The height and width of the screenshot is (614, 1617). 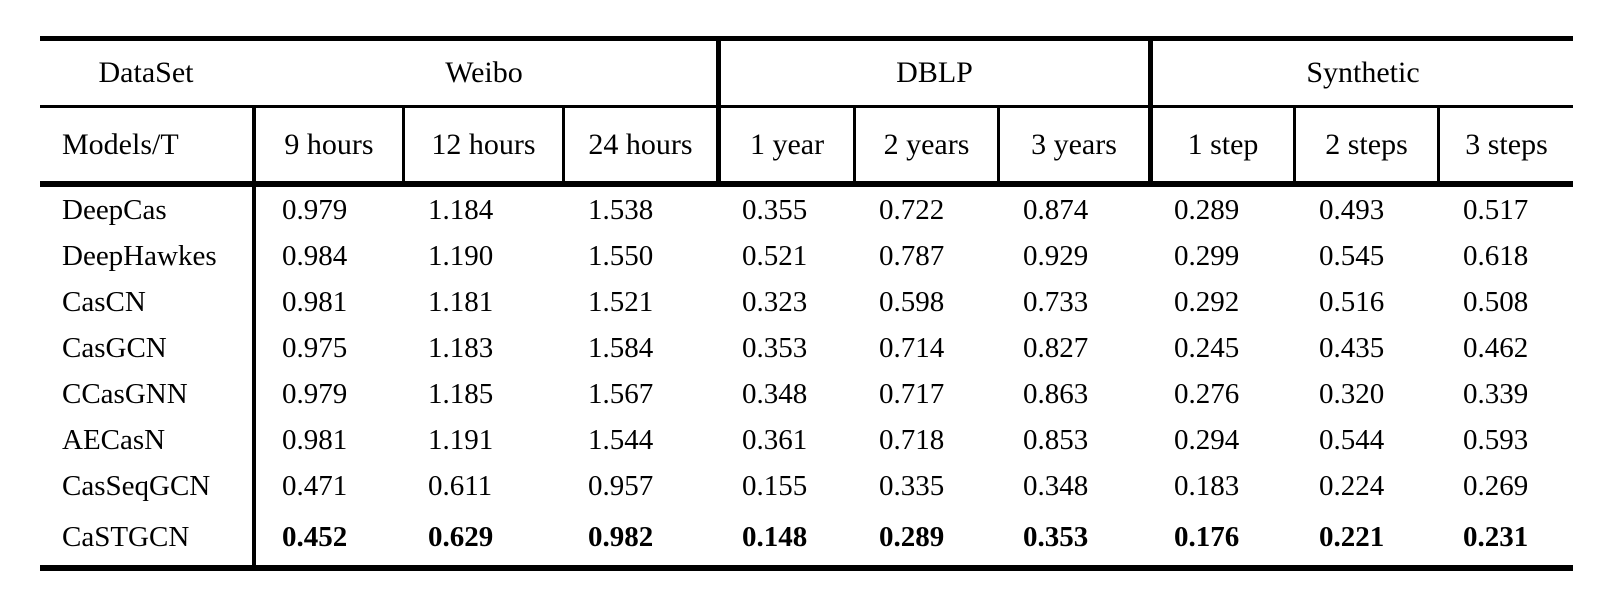 I want to click on metric-value: 0.863, so click(x=1056, y=393).